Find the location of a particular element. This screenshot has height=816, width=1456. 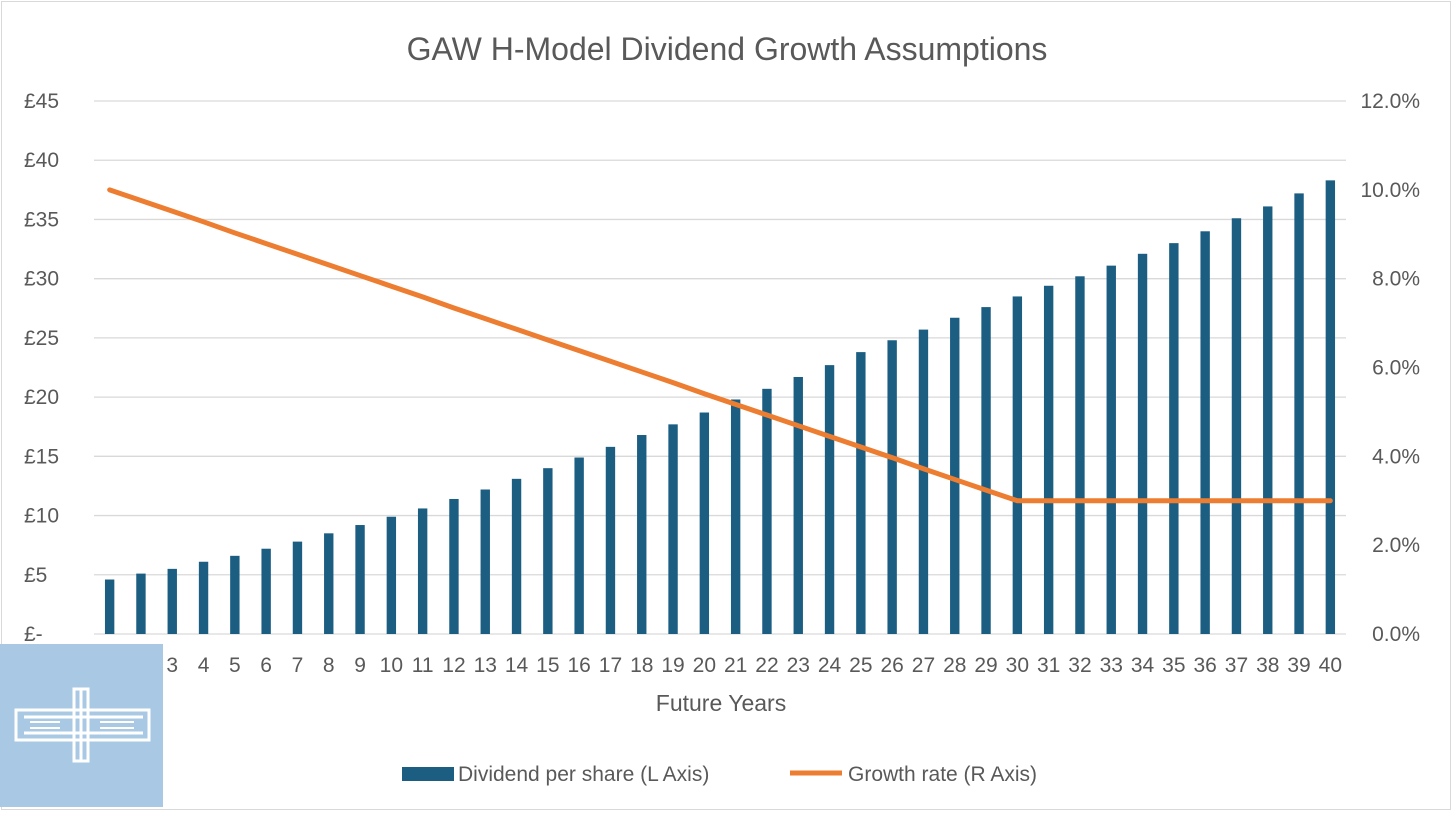

x-tick-label: 16 is located at coordinates (578, 665).